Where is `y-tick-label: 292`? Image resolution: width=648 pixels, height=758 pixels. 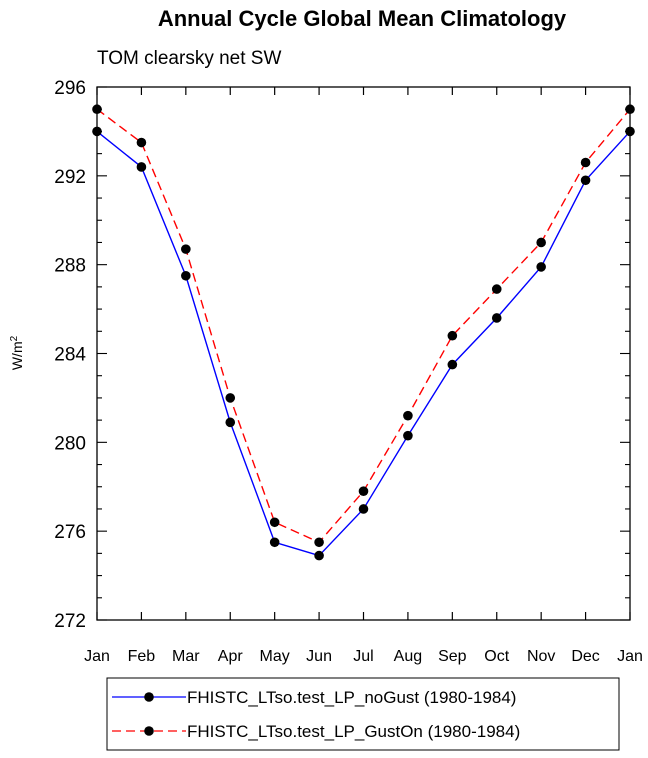
y-tick-label: 292 is located at coordinates (70, 177).